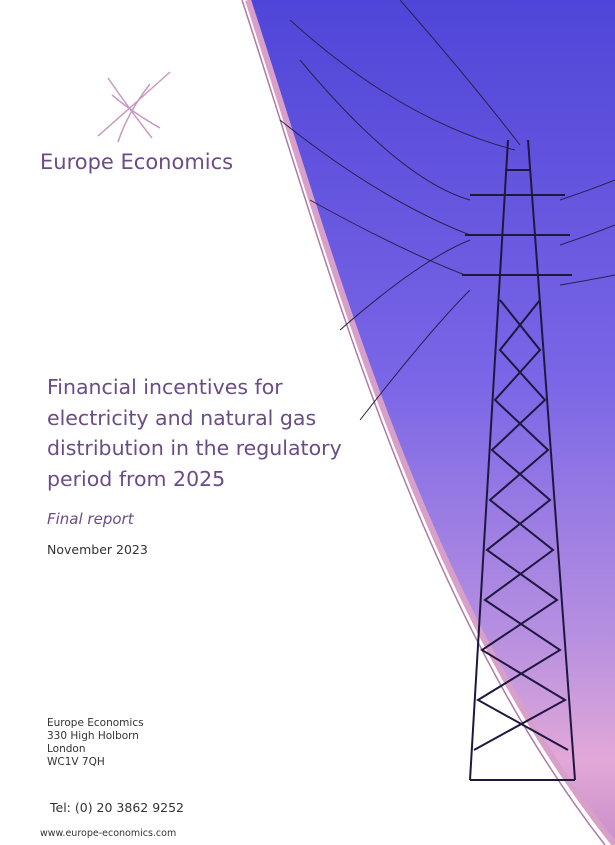 This screenshot has height=845, width=615. I want to click on address-line: London, so click(66, 749).